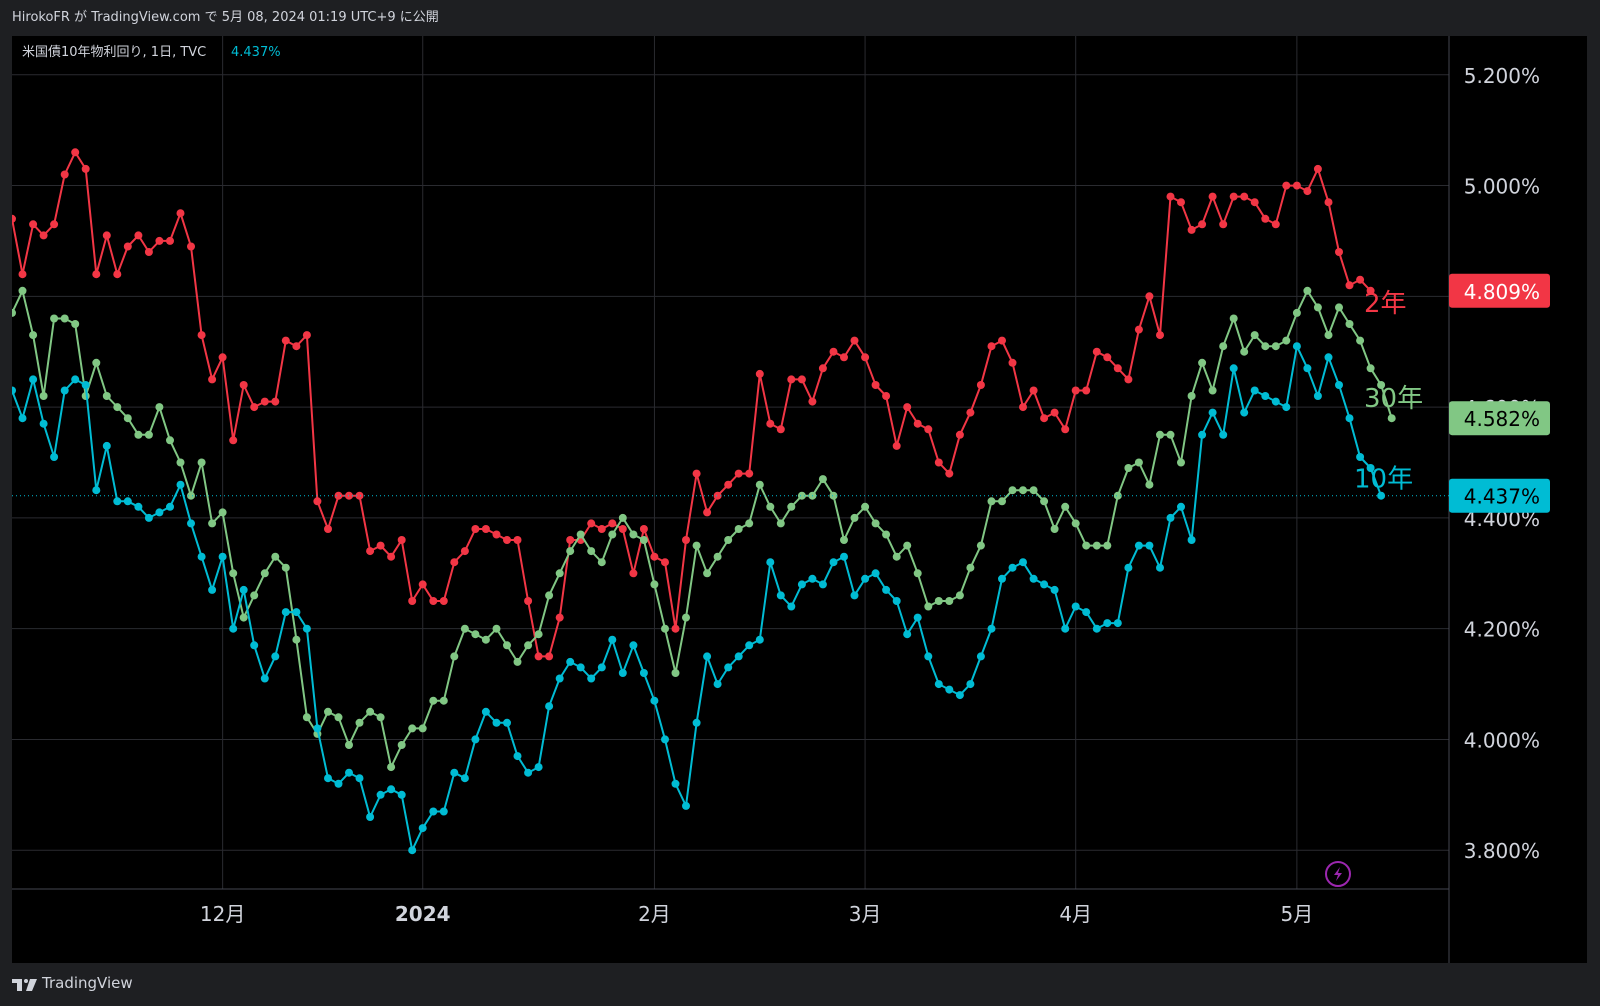 The image size is (1600, 1006). What do you see at coordinates (1502, 292) in the screenshot?
I see `price-label-value: 4.809%` at bounding box center [1502, 292].